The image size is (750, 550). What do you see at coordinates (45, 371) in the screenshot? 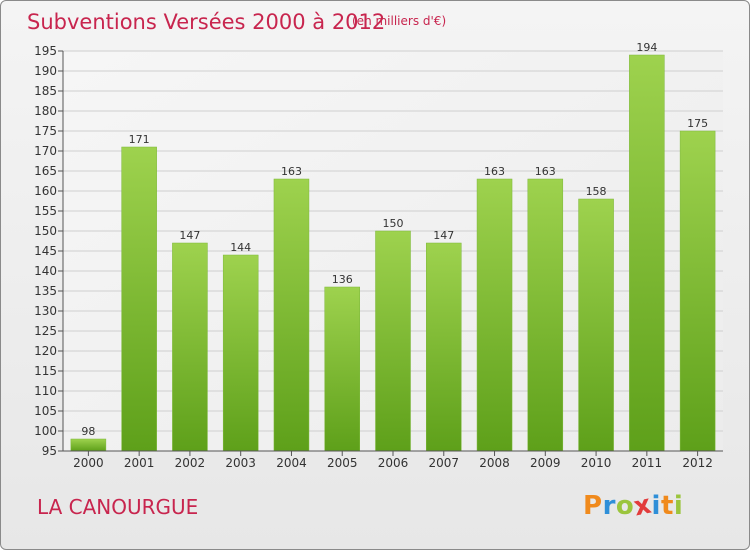
I see `y-tick-label: 115` at bounding box center [45, 371].